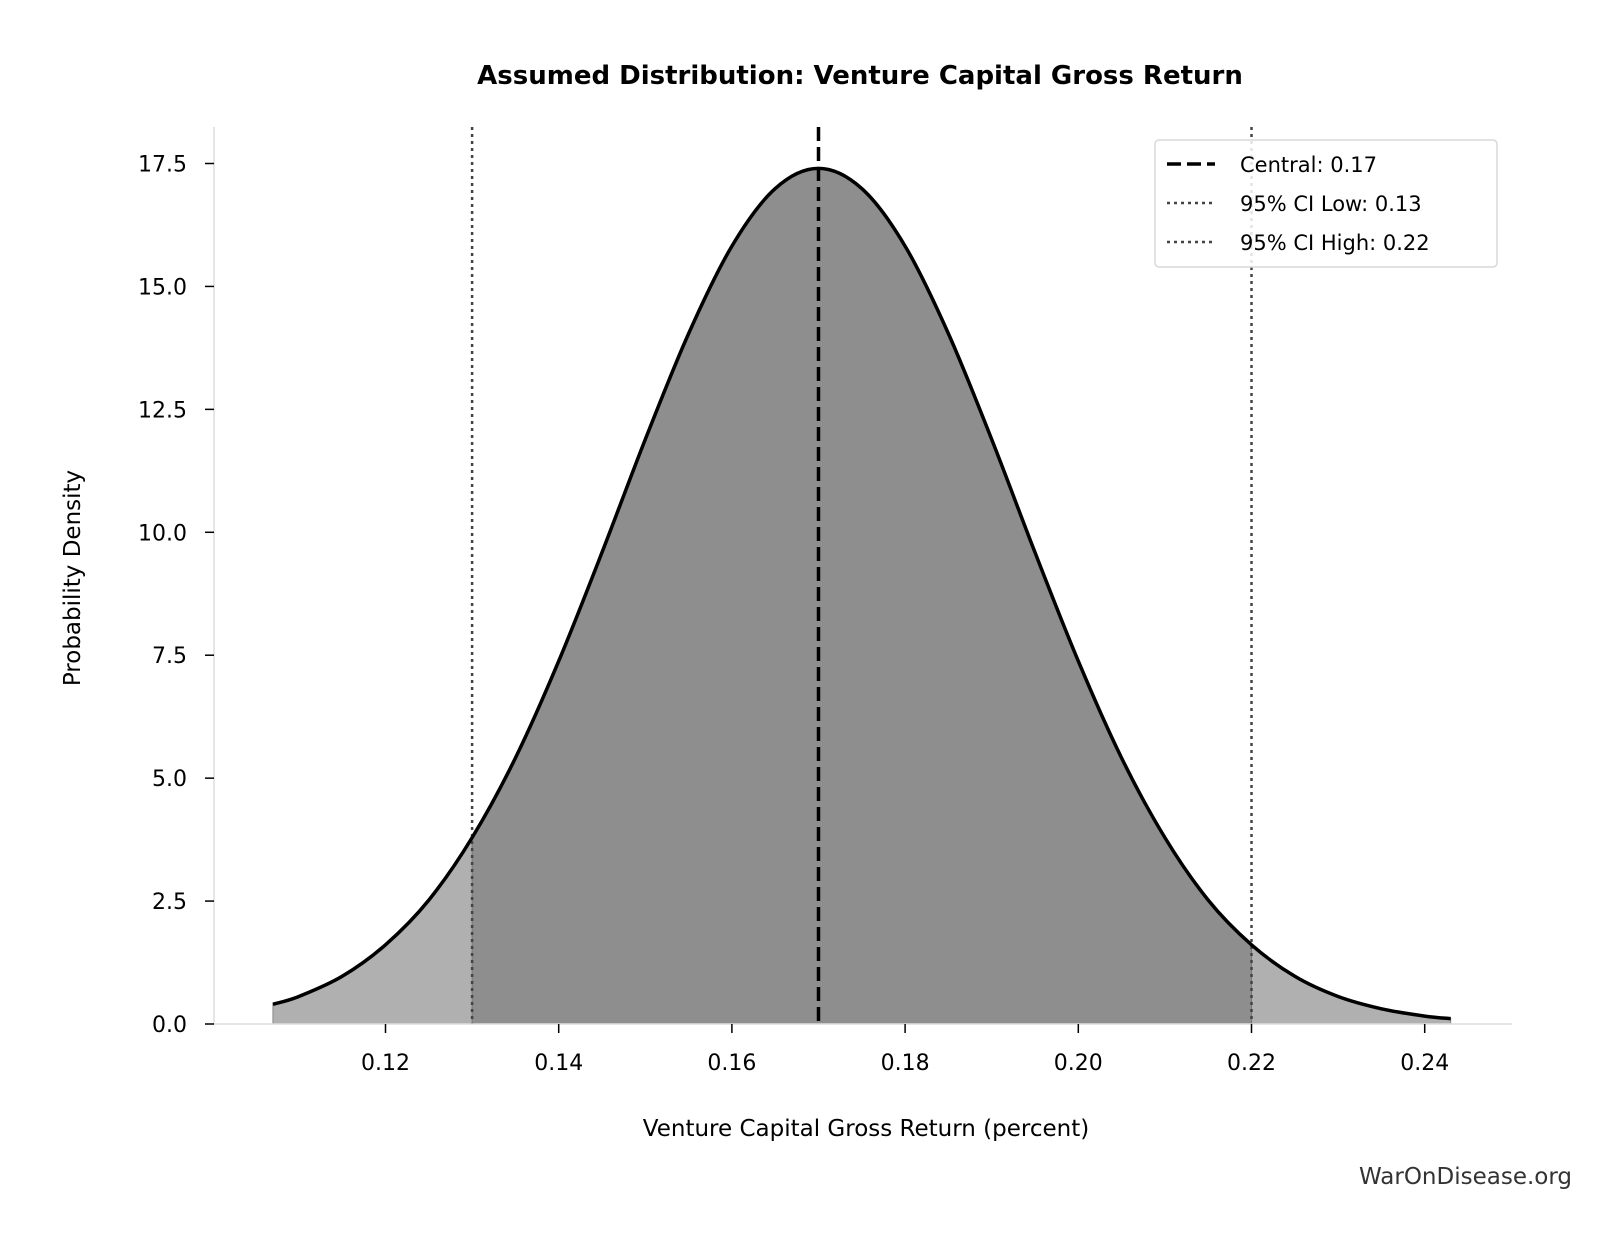  I want to click on legend-box, so click(1326, 203).